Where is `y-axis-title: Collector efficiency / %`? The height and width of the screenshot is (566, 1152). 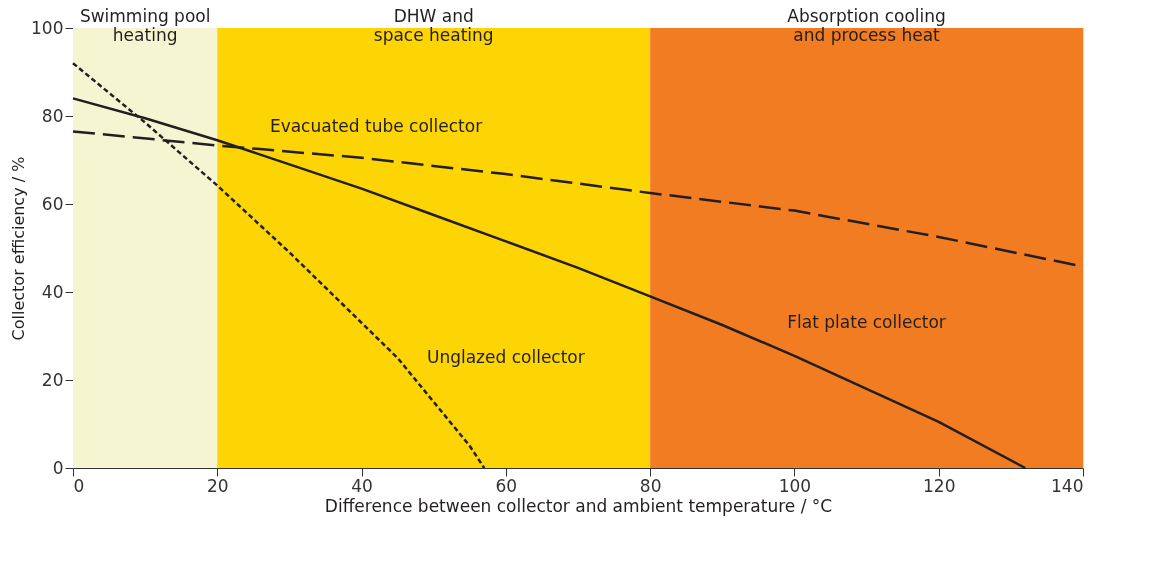 y-axis-title: Collector efficiency / % is located at coordinates (19, 248).